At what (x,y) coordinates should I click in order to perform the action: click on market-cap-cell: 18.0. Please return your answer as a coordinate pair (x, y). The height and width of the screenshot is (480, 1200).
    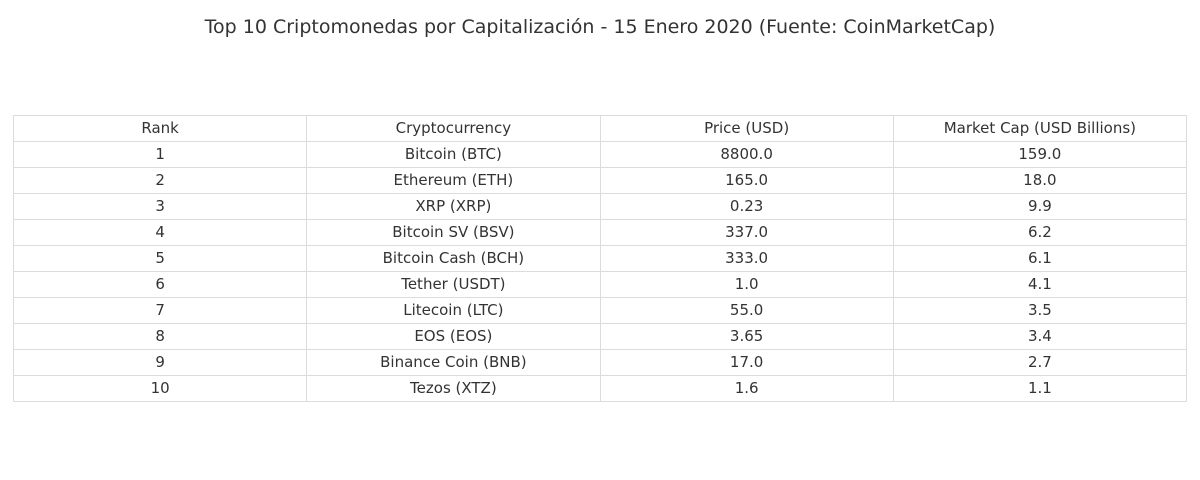
    Looking at the image, I should click on (1040, 180).